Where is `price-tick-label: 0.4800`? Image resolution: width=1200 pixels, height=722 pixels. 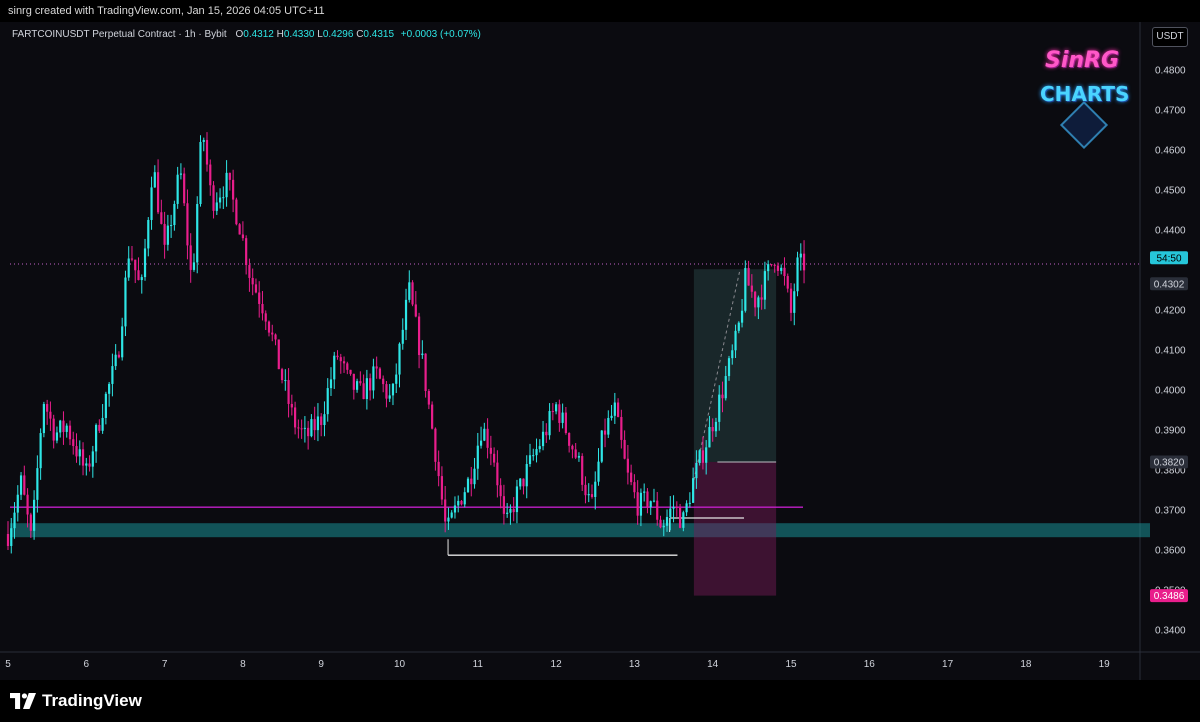
price-tick-label: 0.4800 is located at coordinates (1170, 71).